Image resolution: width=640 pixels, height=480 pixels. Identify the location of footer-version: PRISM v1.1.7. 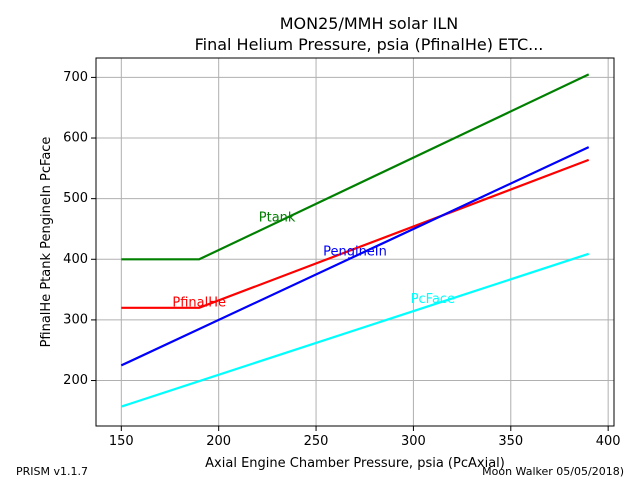
(52, 471).